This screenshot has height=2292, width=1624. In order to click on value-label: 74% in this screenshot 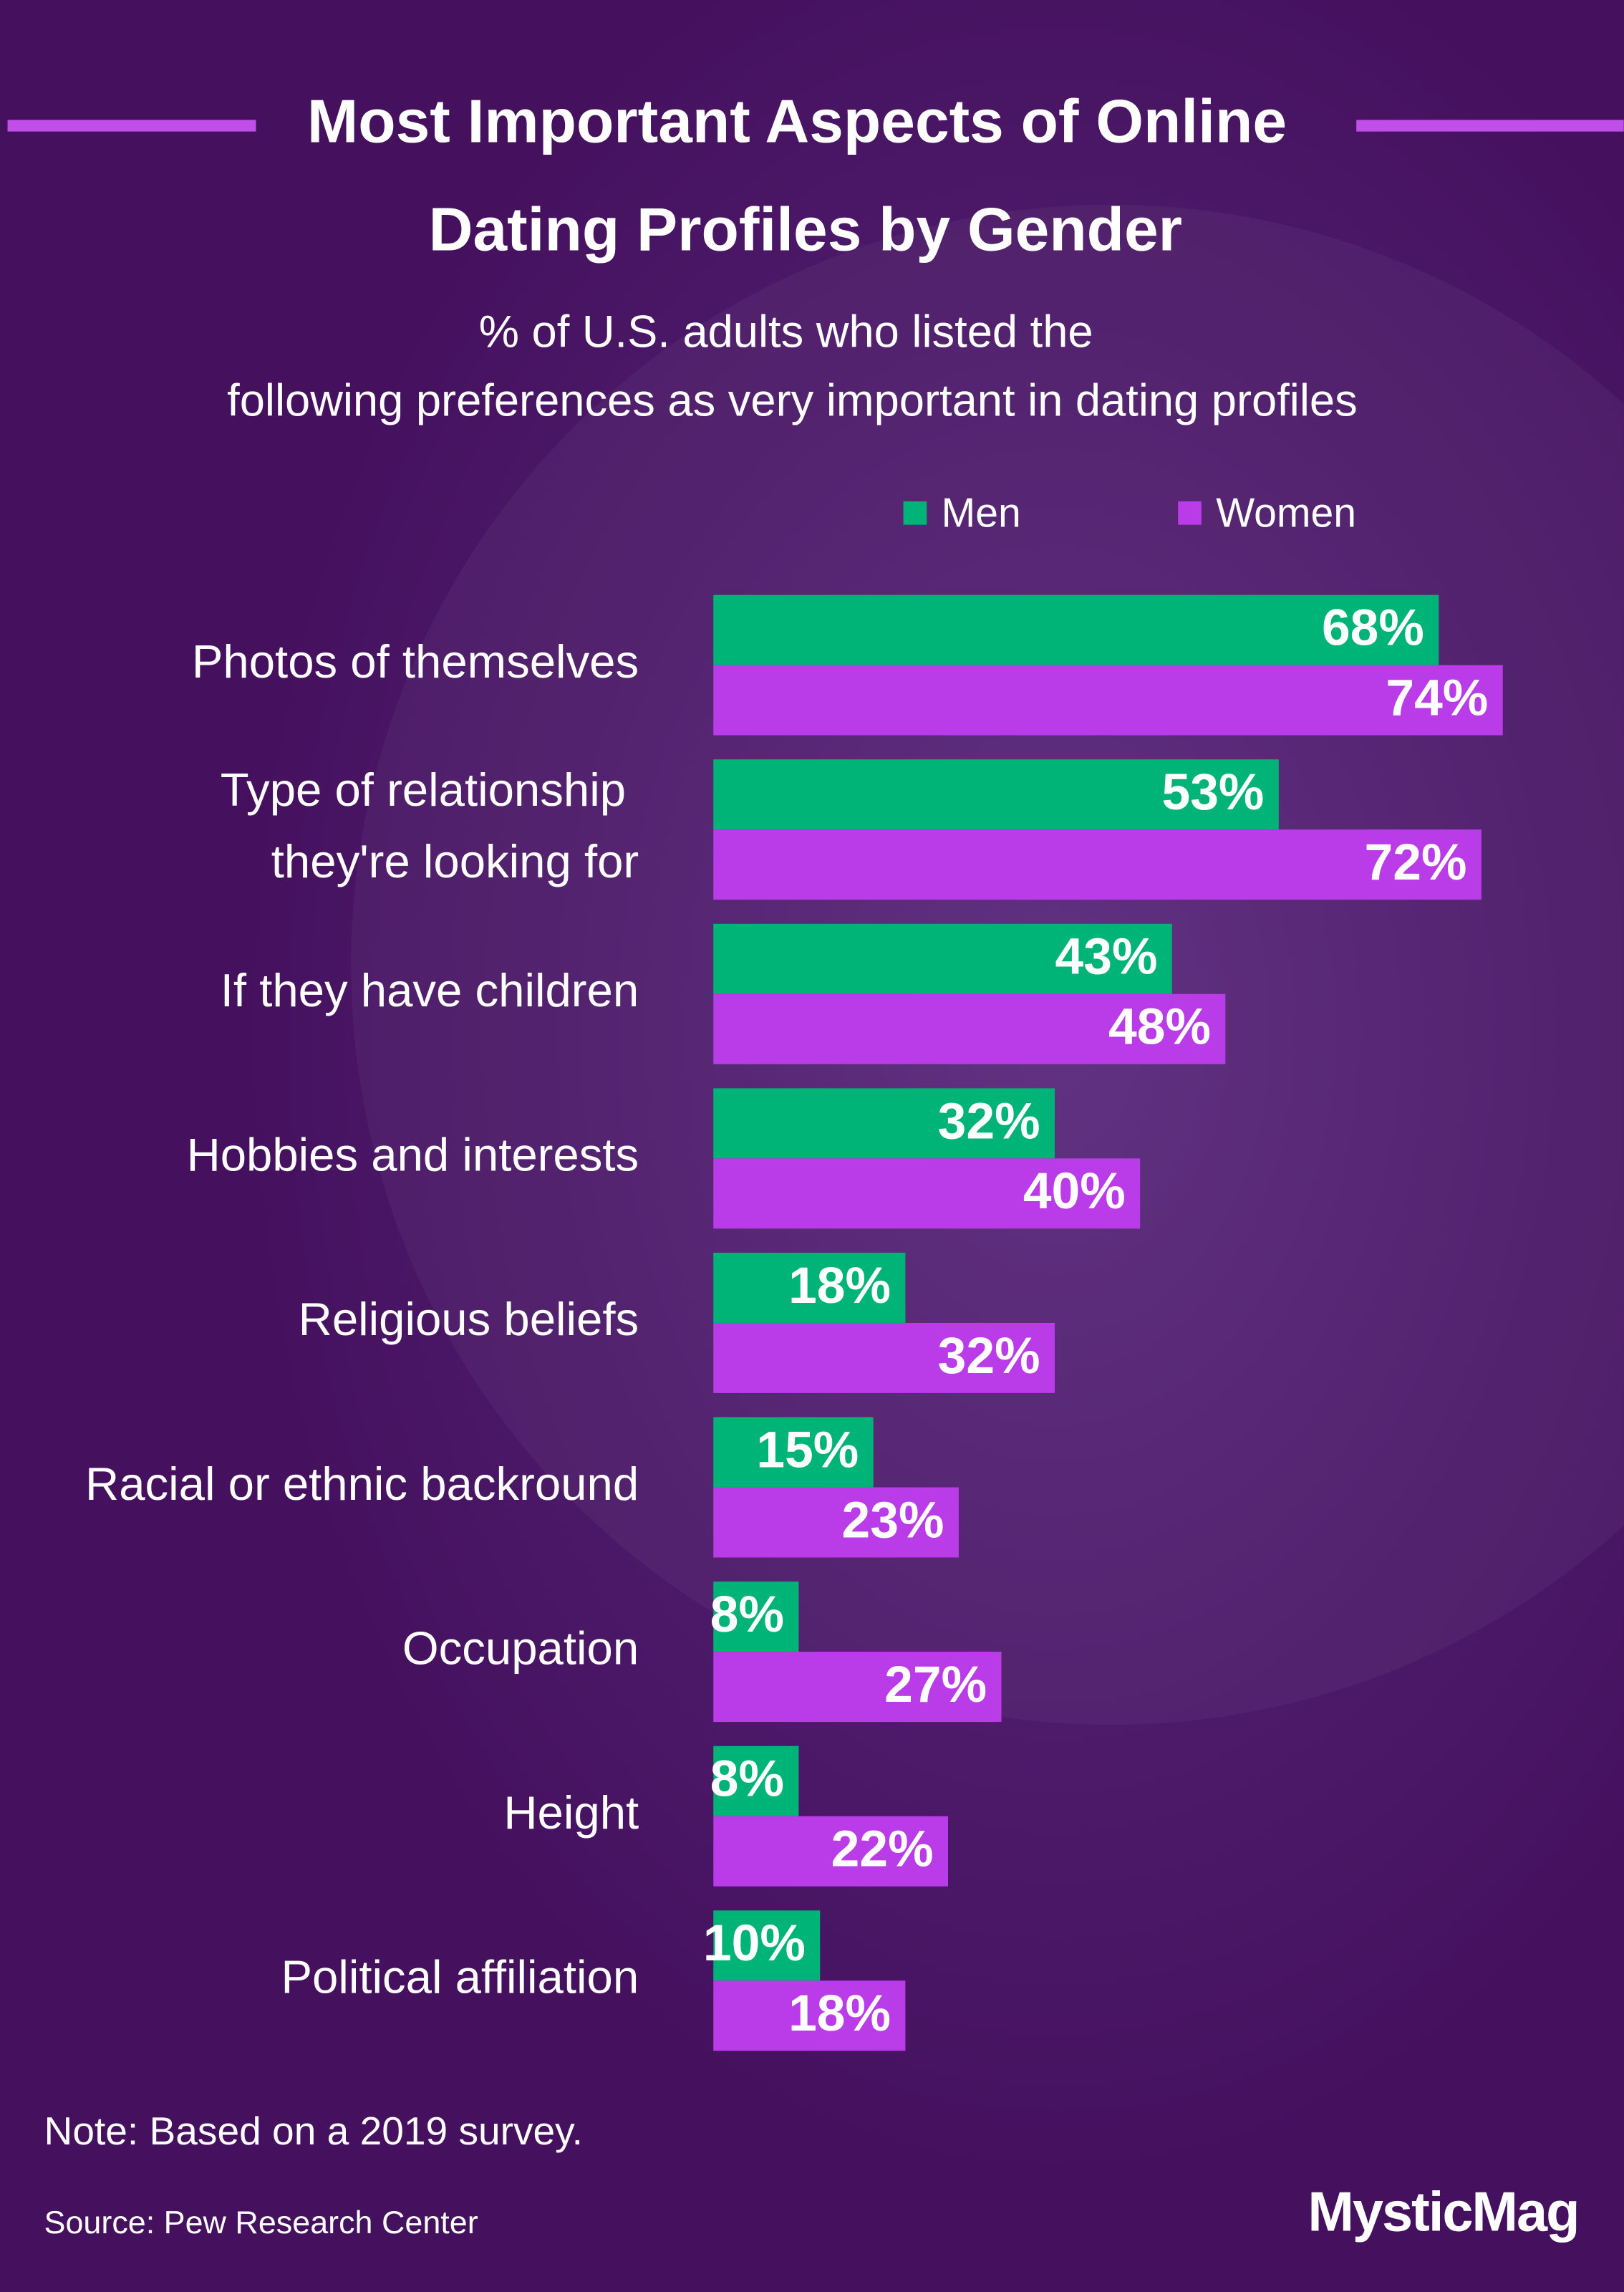, I will do `click(1437, 698)`.